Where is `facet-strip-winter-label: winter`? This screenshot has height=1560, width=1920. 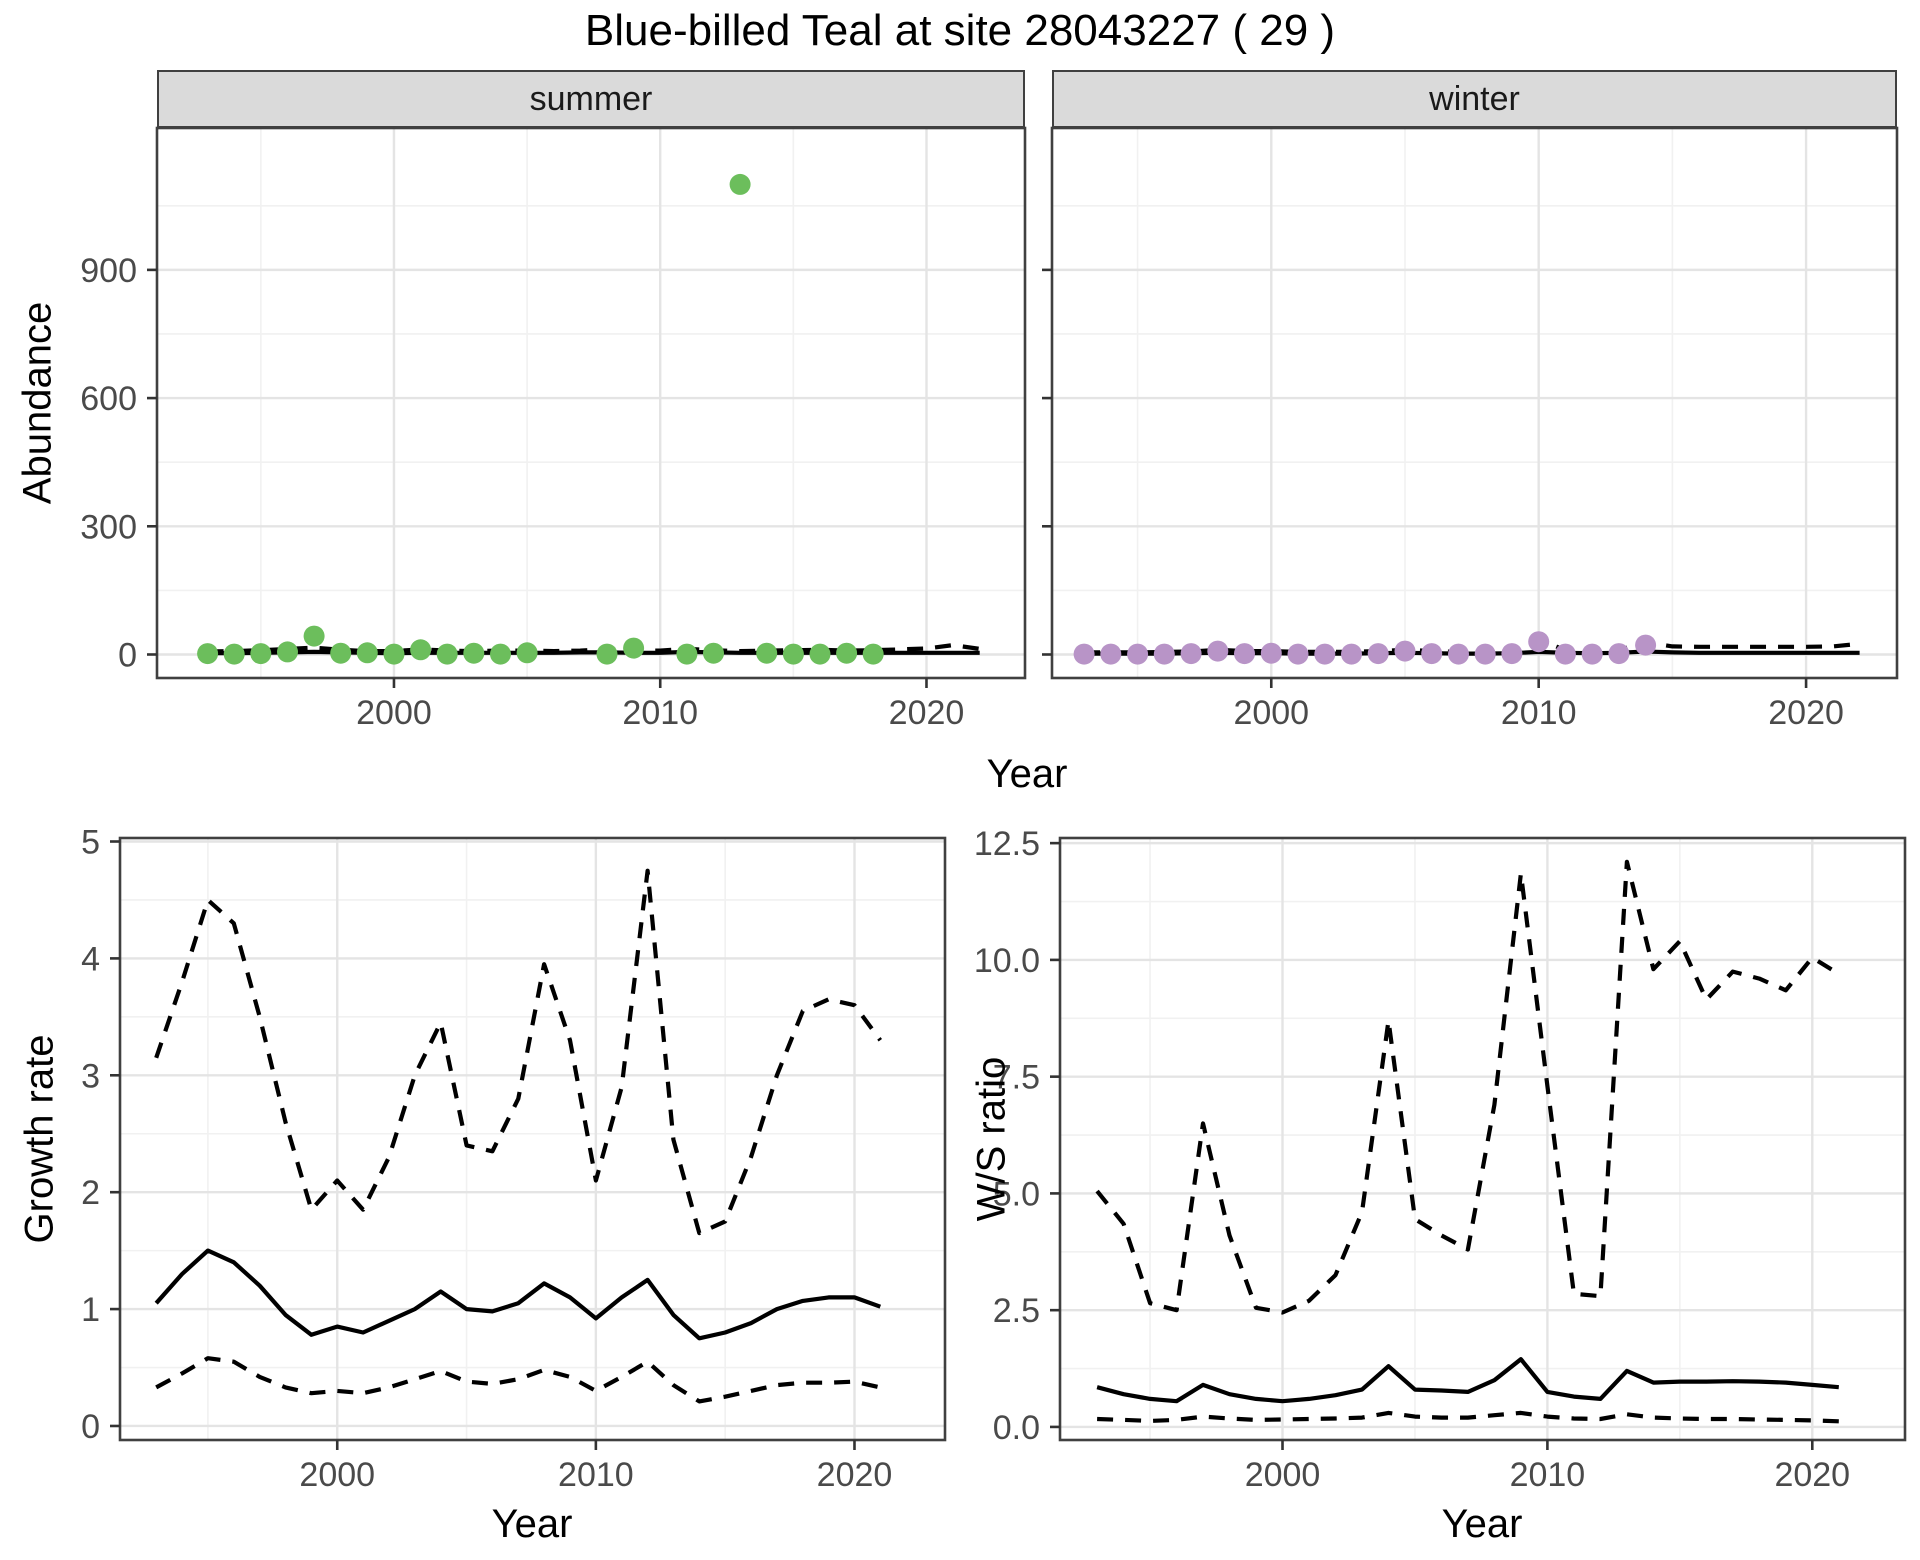
facet-strip-winter-label: winter is located at coordinates (1474, 98).